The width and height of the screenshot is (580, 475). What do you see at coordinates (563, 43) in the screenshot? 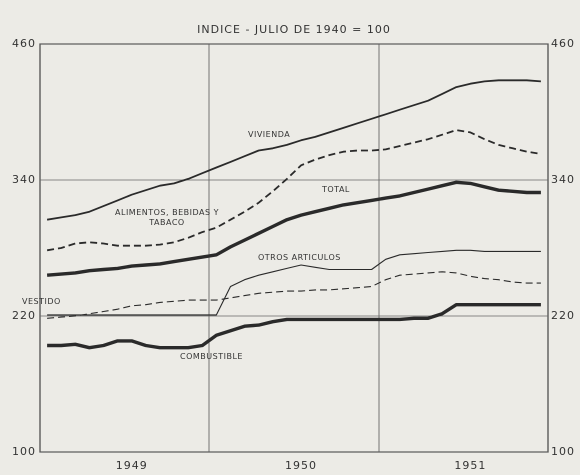
I see `y-tick-label-right: 460` at bounding box center [563, 43].